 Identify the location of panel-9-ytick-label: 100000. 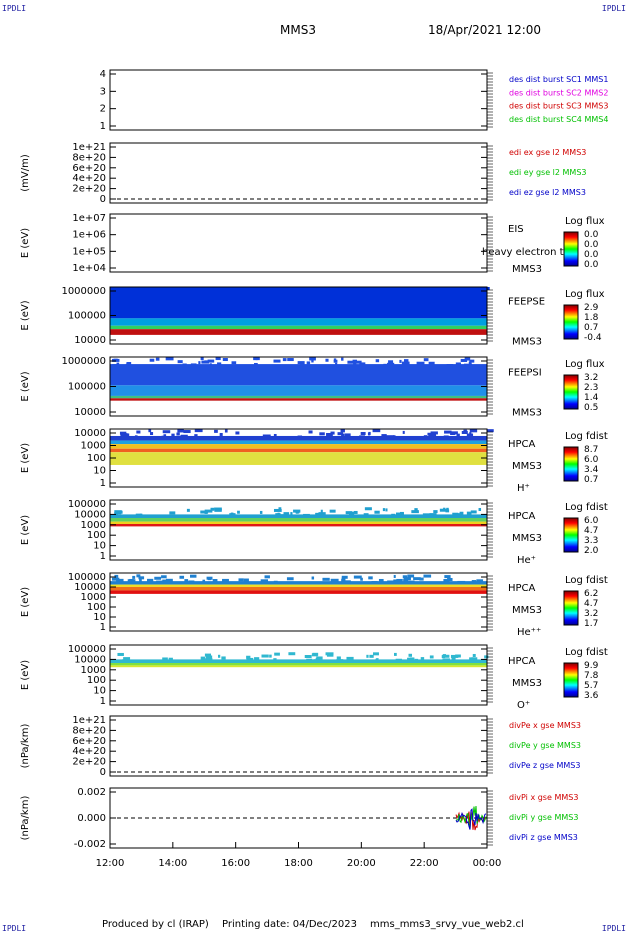
(87, 649).